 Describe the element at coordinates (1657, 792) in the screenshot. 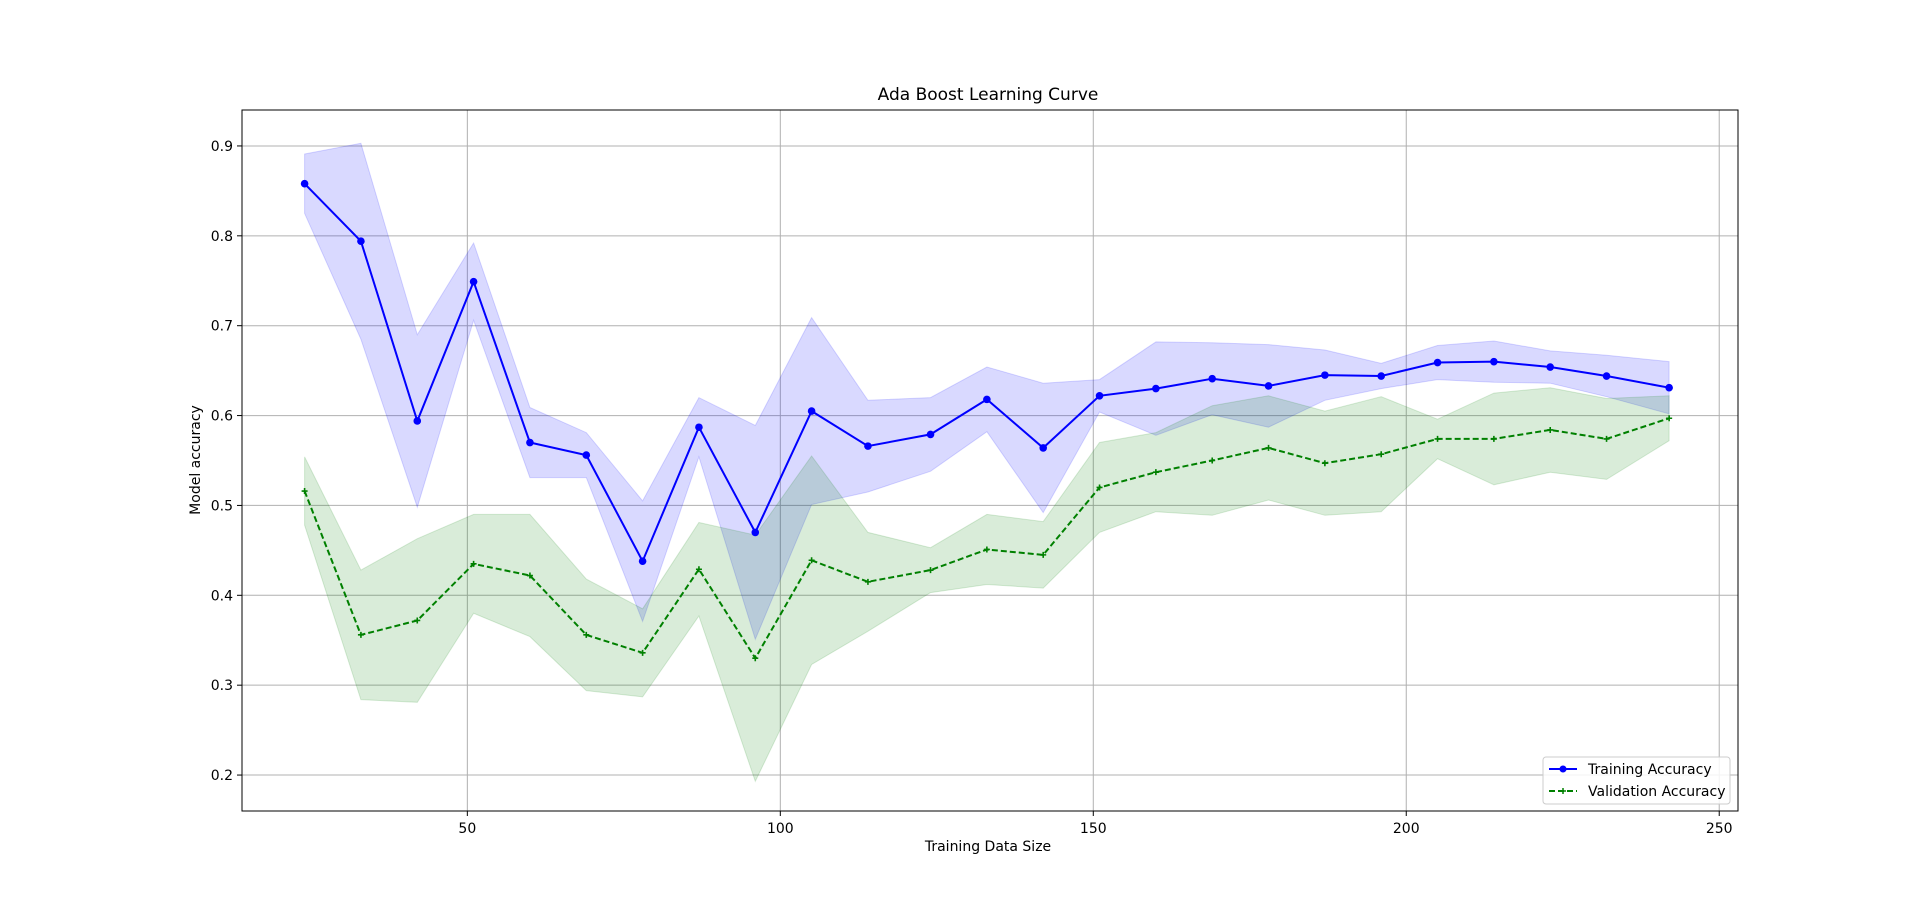

I see `legend-label-validation: Validation Accuracy` at that location.